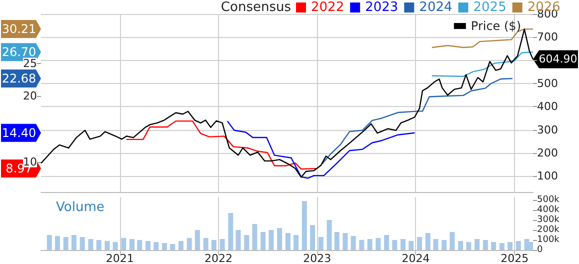  What do you see at coordinates (256, 7) in the screenshot?
I see `legend-title: Consensus` at bounding box center [256, 7].